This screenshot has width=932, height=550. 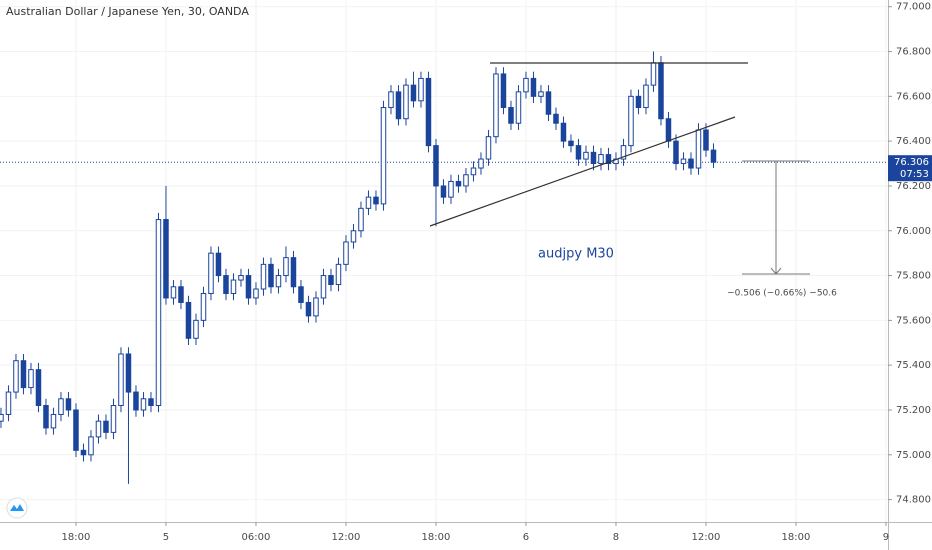 I want to click on y-tick-label: 74.800, so click(x=913, y=500).